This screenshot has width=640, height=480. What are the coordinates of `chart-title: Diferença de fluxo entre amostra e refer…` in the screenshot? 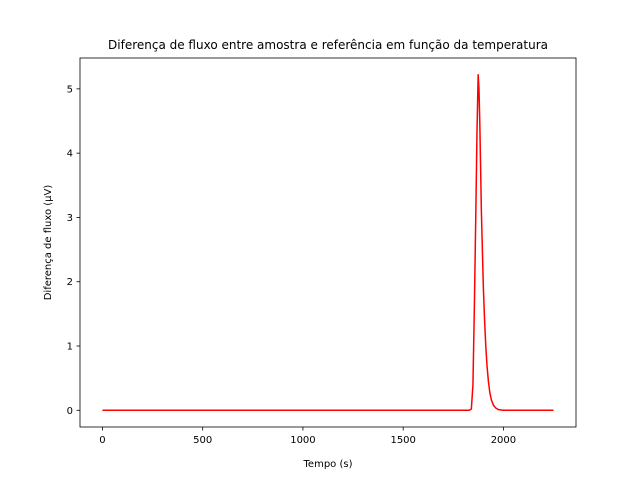 It's located at (328, 45).